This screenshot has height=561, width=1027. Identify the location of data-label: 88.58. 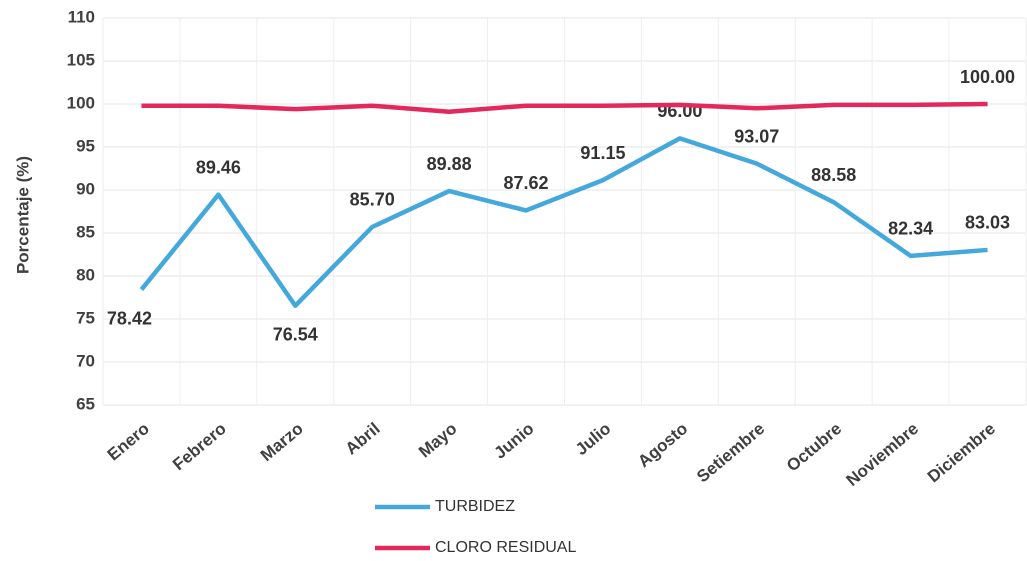
(833, 175).